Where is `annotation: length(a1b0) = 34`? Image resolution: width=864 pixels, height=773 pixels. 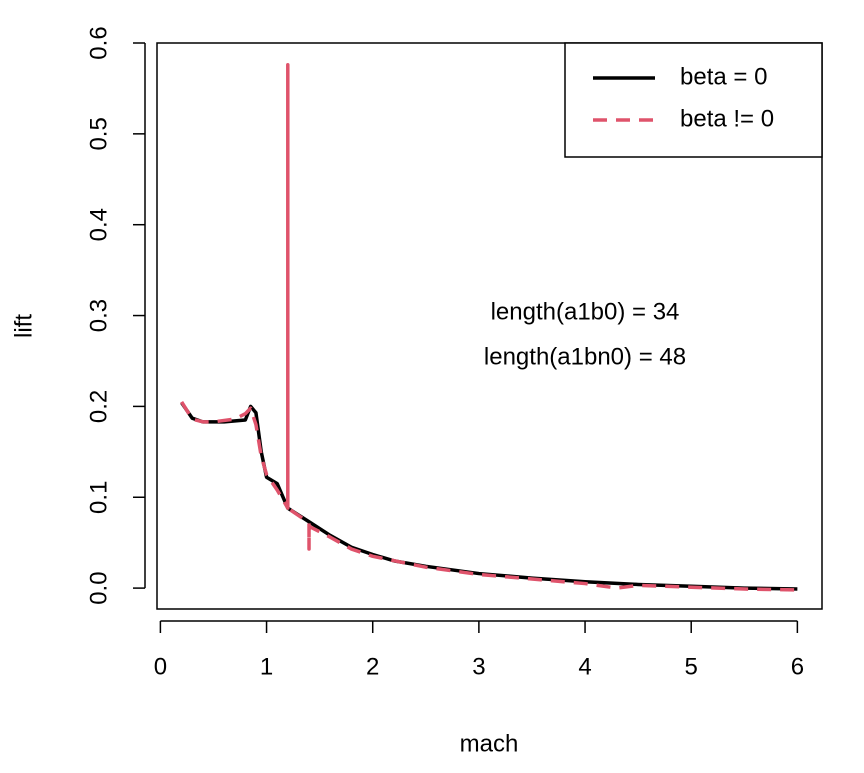
annotation: length(a1b0) = 34 is located at coordinates (585, 311).